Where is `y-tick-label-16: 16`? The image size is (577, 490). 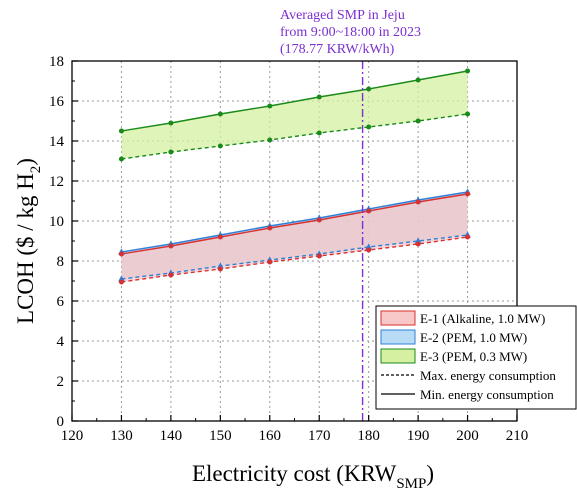
y-tick-label-16: 16 is located at coordinates (57, 102).